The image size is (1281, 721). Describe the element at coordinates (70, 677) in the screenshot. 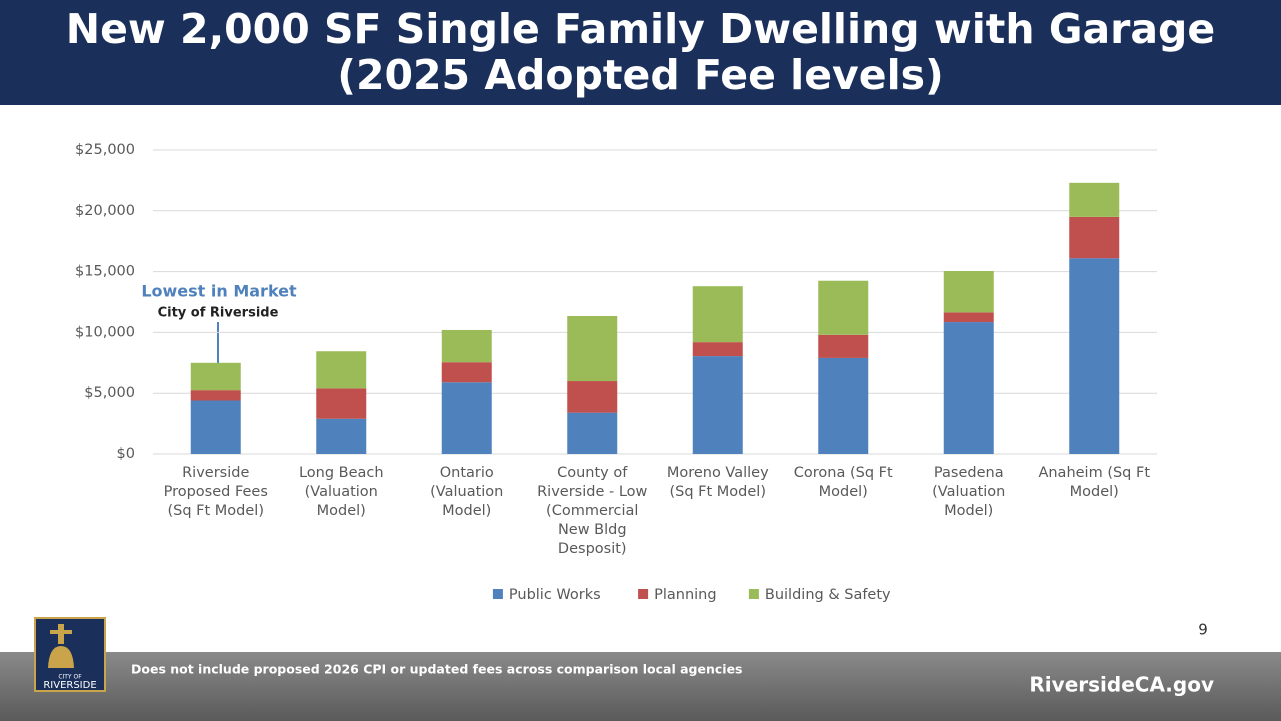

I see `logo-text: CITY OF` at that location.